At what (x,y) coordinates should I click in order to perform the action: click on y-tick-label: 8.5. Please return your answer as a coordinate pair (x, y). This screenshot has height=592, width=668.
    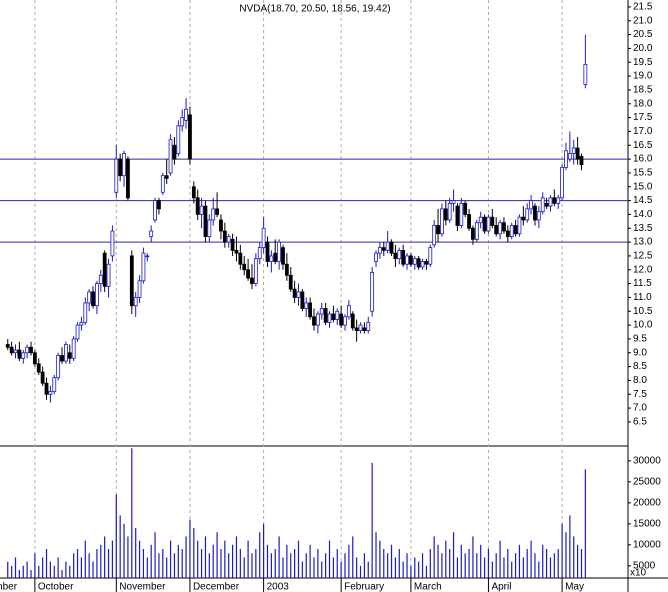
    Looking at the image, I should click on (640, 366).